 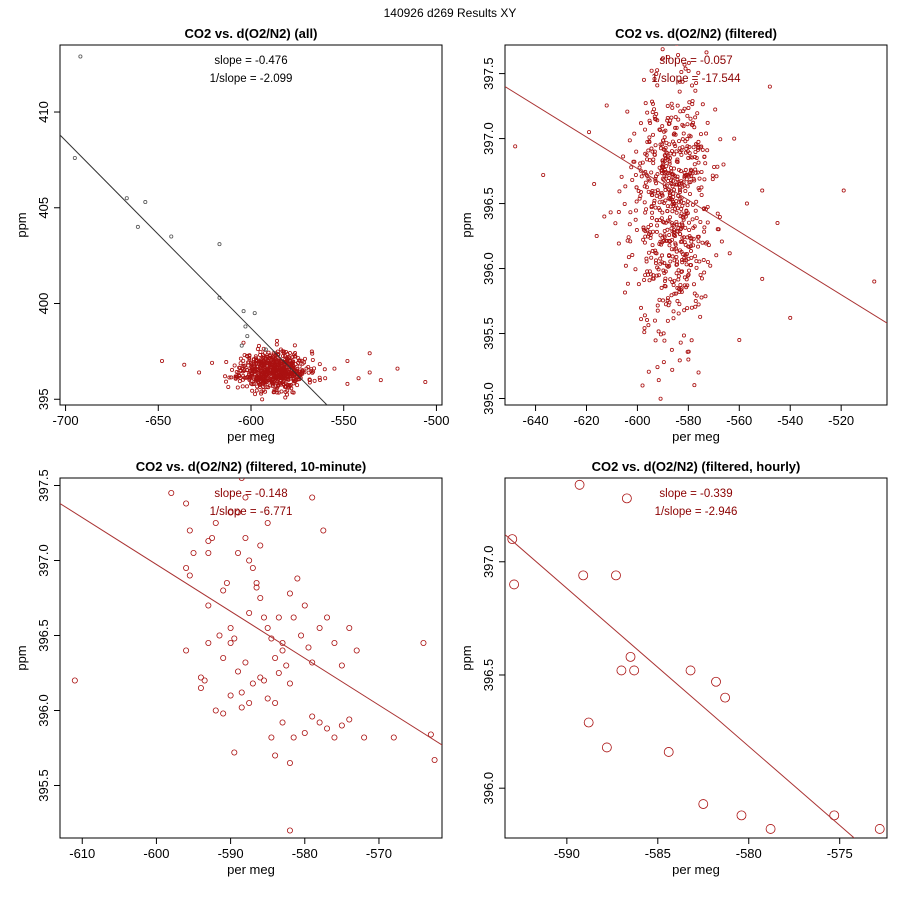 What do you see at coordinates (43, 304) in the screenshot?
I see `y-tick-label: 400` at bounding box center [43, 304].